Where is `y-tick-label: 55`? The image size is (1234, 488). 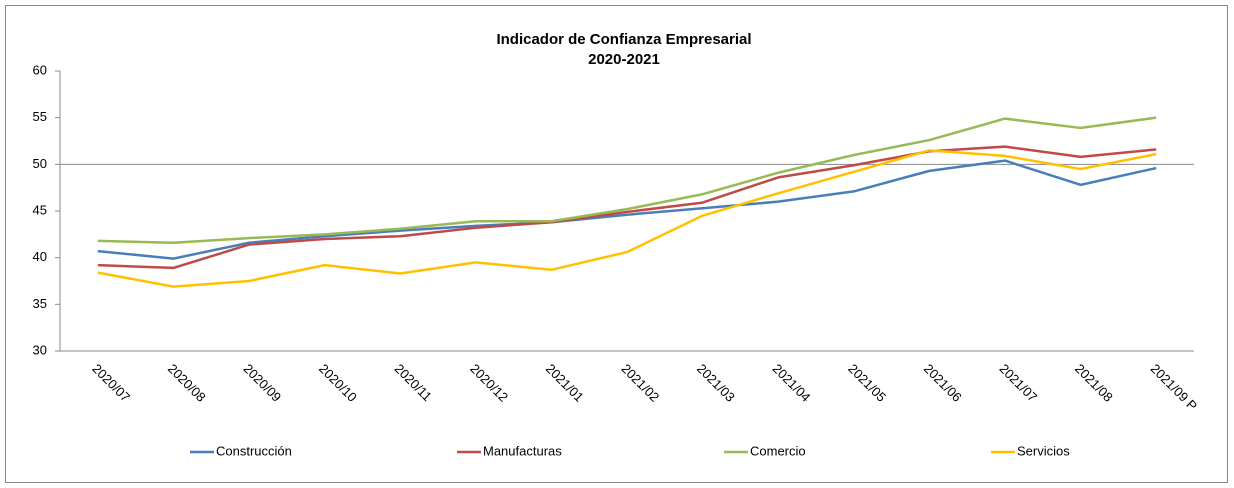 y-tick-label: 55 is located at coordinates (40, 116).